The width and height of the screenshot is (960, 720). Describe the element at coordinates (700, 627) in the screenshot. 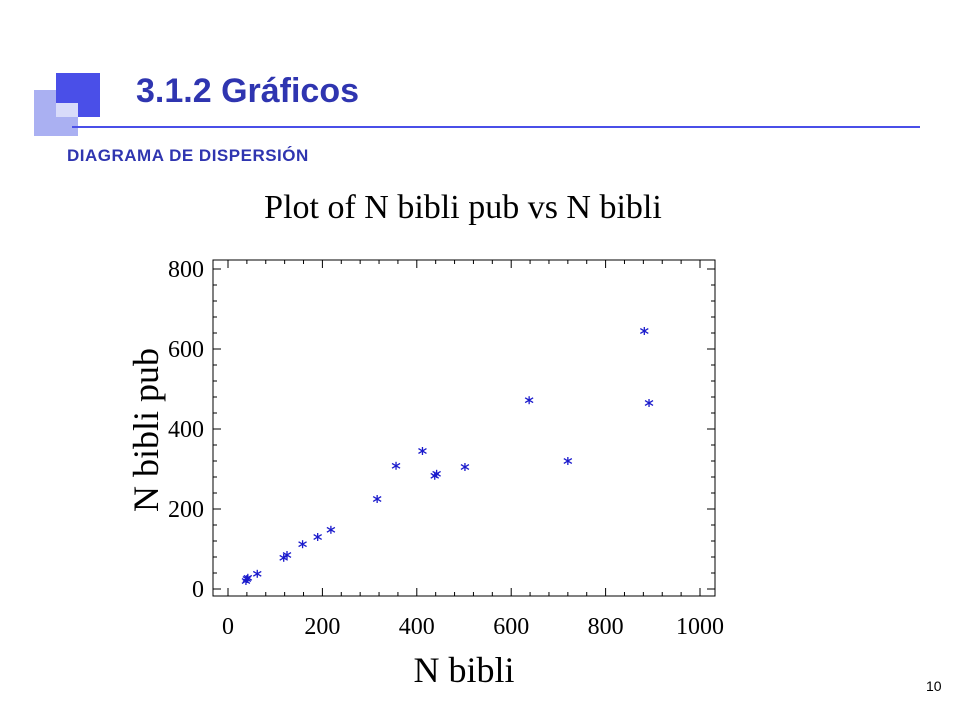

I see `x-tick-label: 1000` at that location.